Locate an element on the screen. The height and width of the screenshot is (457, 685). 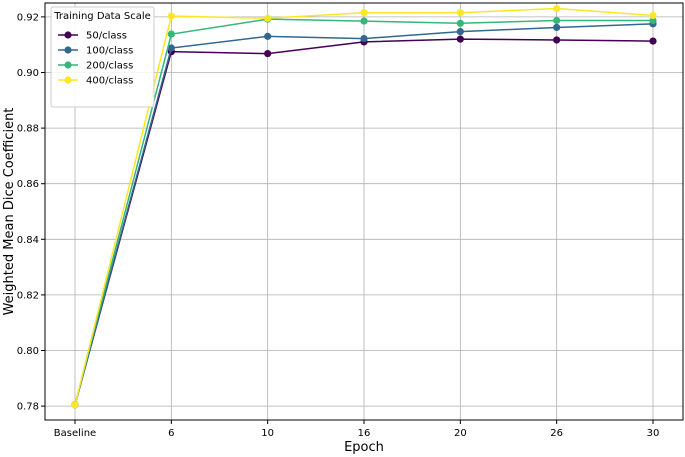
legend-label: 200/class is located at coordinates (109, 66).